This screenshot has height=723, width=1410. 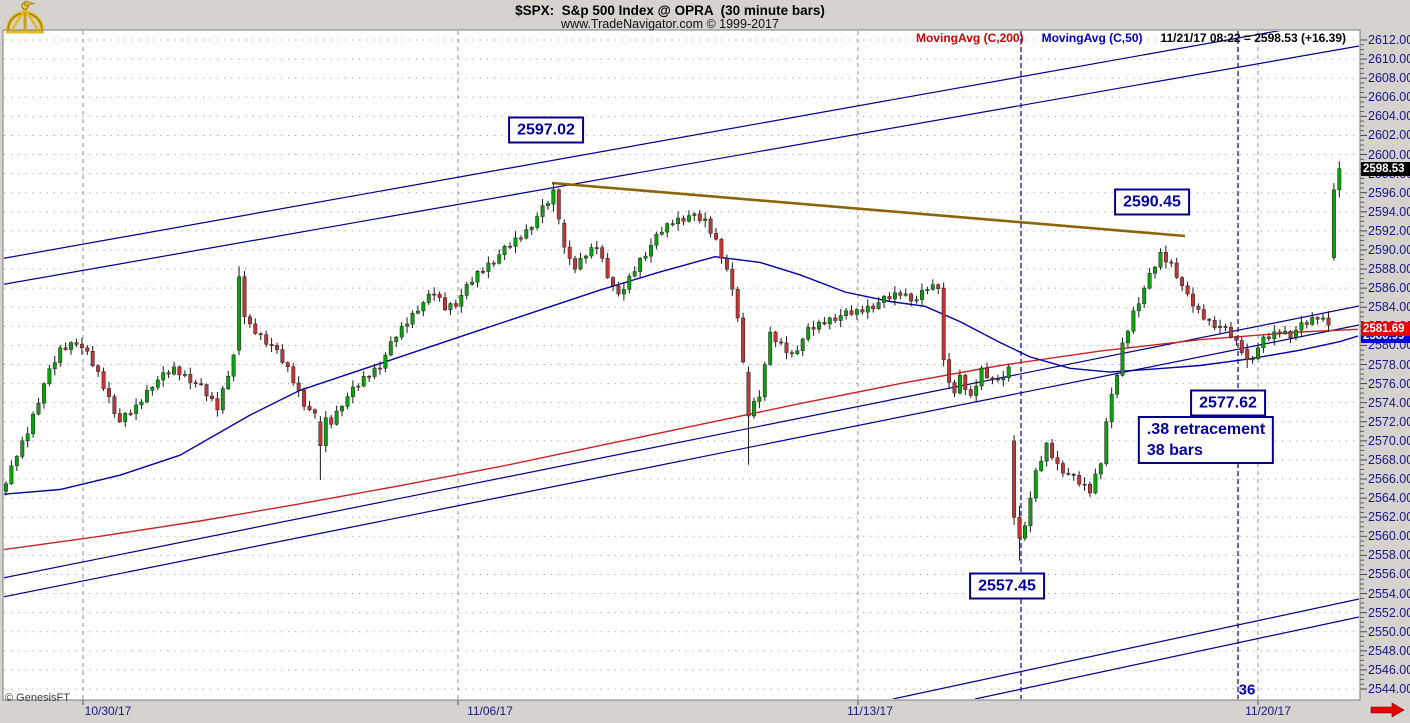 I want to click on resistance-trendline, so click(x=868, y=209).